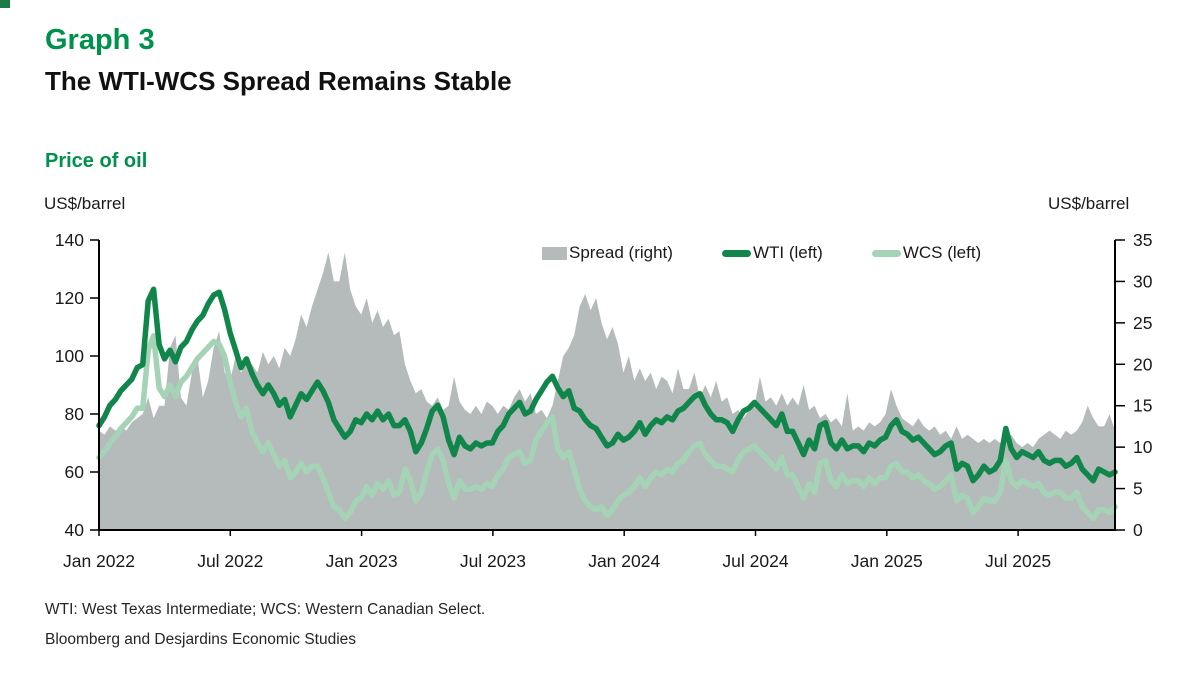 Image resolution: width=1200 pixels, height=675 pixels. I want to click on x-axis-tick-label: Jan 2024, so click(624, 561).